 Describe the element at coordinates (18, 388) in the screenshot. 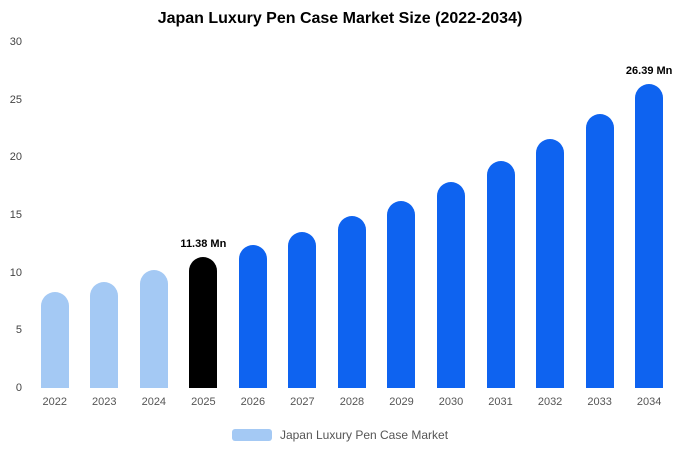

I see `y-tick-label: 0` at that location.